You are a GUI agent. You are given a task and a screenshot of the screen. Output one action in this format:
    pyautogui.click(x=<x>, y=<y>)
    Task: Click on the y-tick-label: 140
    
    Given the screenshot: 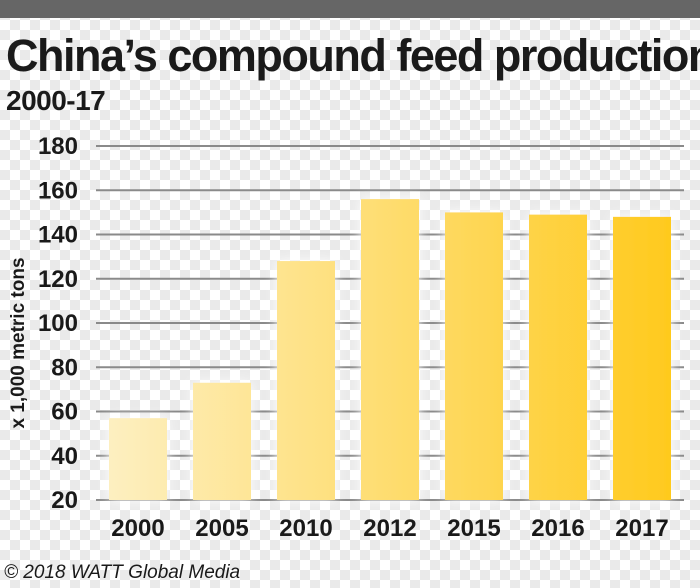 What is the action you would take?
    pyautogui.click(x=58, y=235)
    